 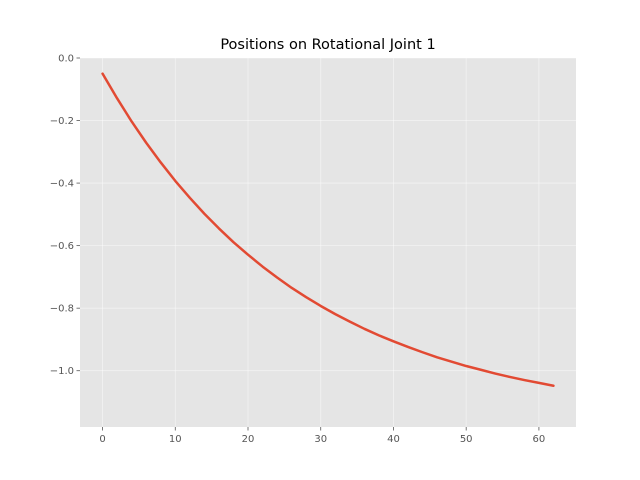 What do you see at coordinates (62, 121) in the screenshot?
I see `y-tick-label: −0.2` at bounding box center [62, 121].